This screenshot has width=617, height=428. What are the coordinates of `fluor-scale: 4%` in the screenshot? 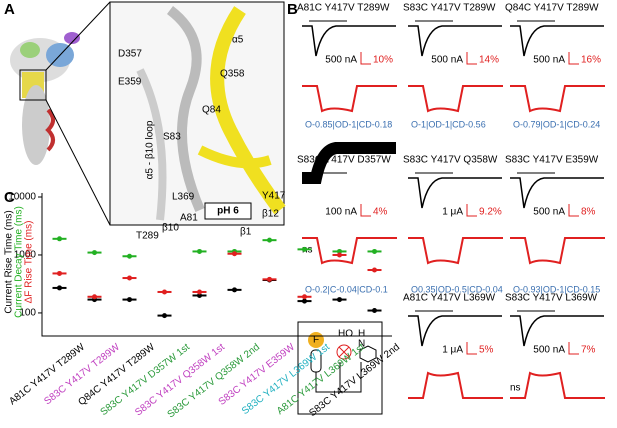 It's located at (380, 212).